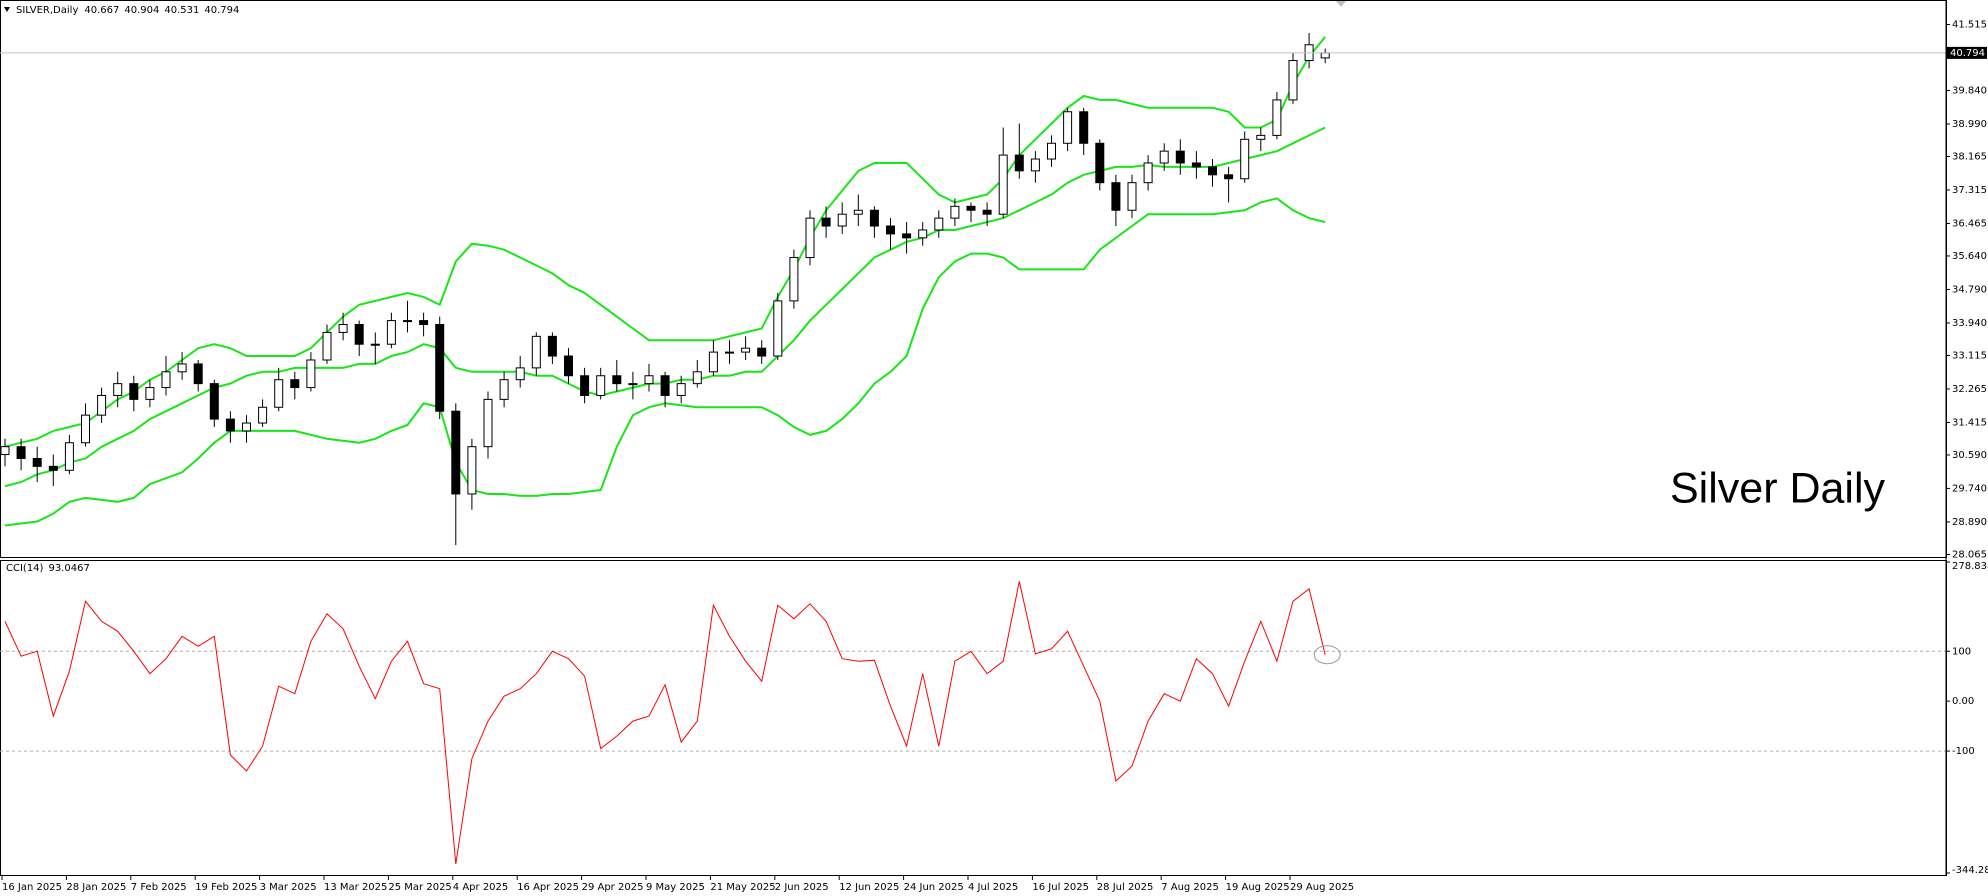 Image resolution: width=1988 pixels, height=896 pixels. What do you see at coordinates (1969, 323) in the screenshot?
I see `y-tick-label: 33.940` at bounding box center [1969, 323].